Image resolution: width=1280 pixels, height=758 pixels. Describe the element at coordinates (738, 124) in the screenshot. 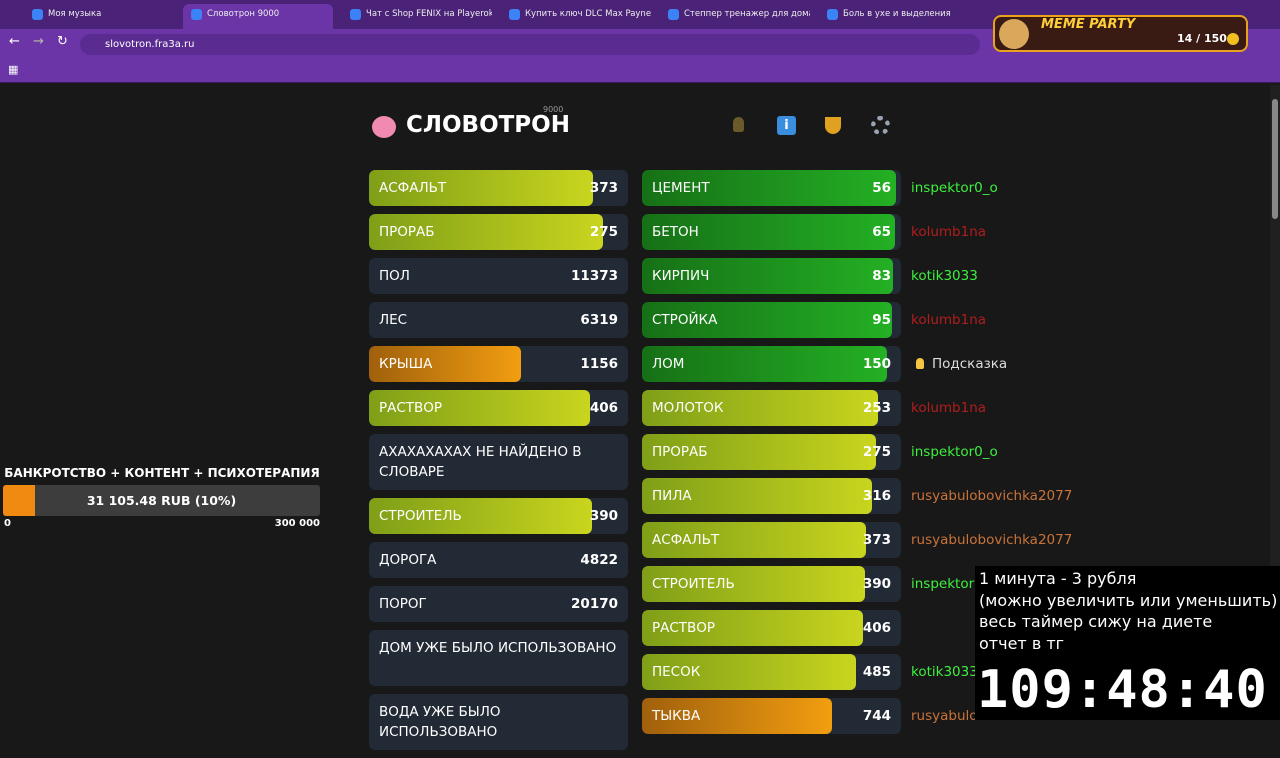

I see `hint-icon` at that location.